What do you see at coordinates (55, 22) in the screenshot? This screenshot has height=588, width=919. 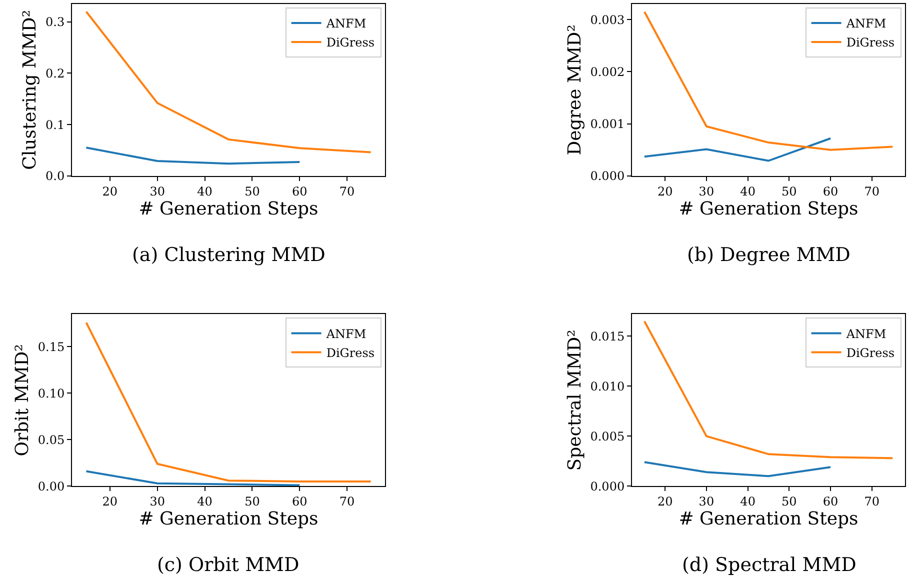 I see `y-tick-label: 0.3` at bounding box center [55, 22].